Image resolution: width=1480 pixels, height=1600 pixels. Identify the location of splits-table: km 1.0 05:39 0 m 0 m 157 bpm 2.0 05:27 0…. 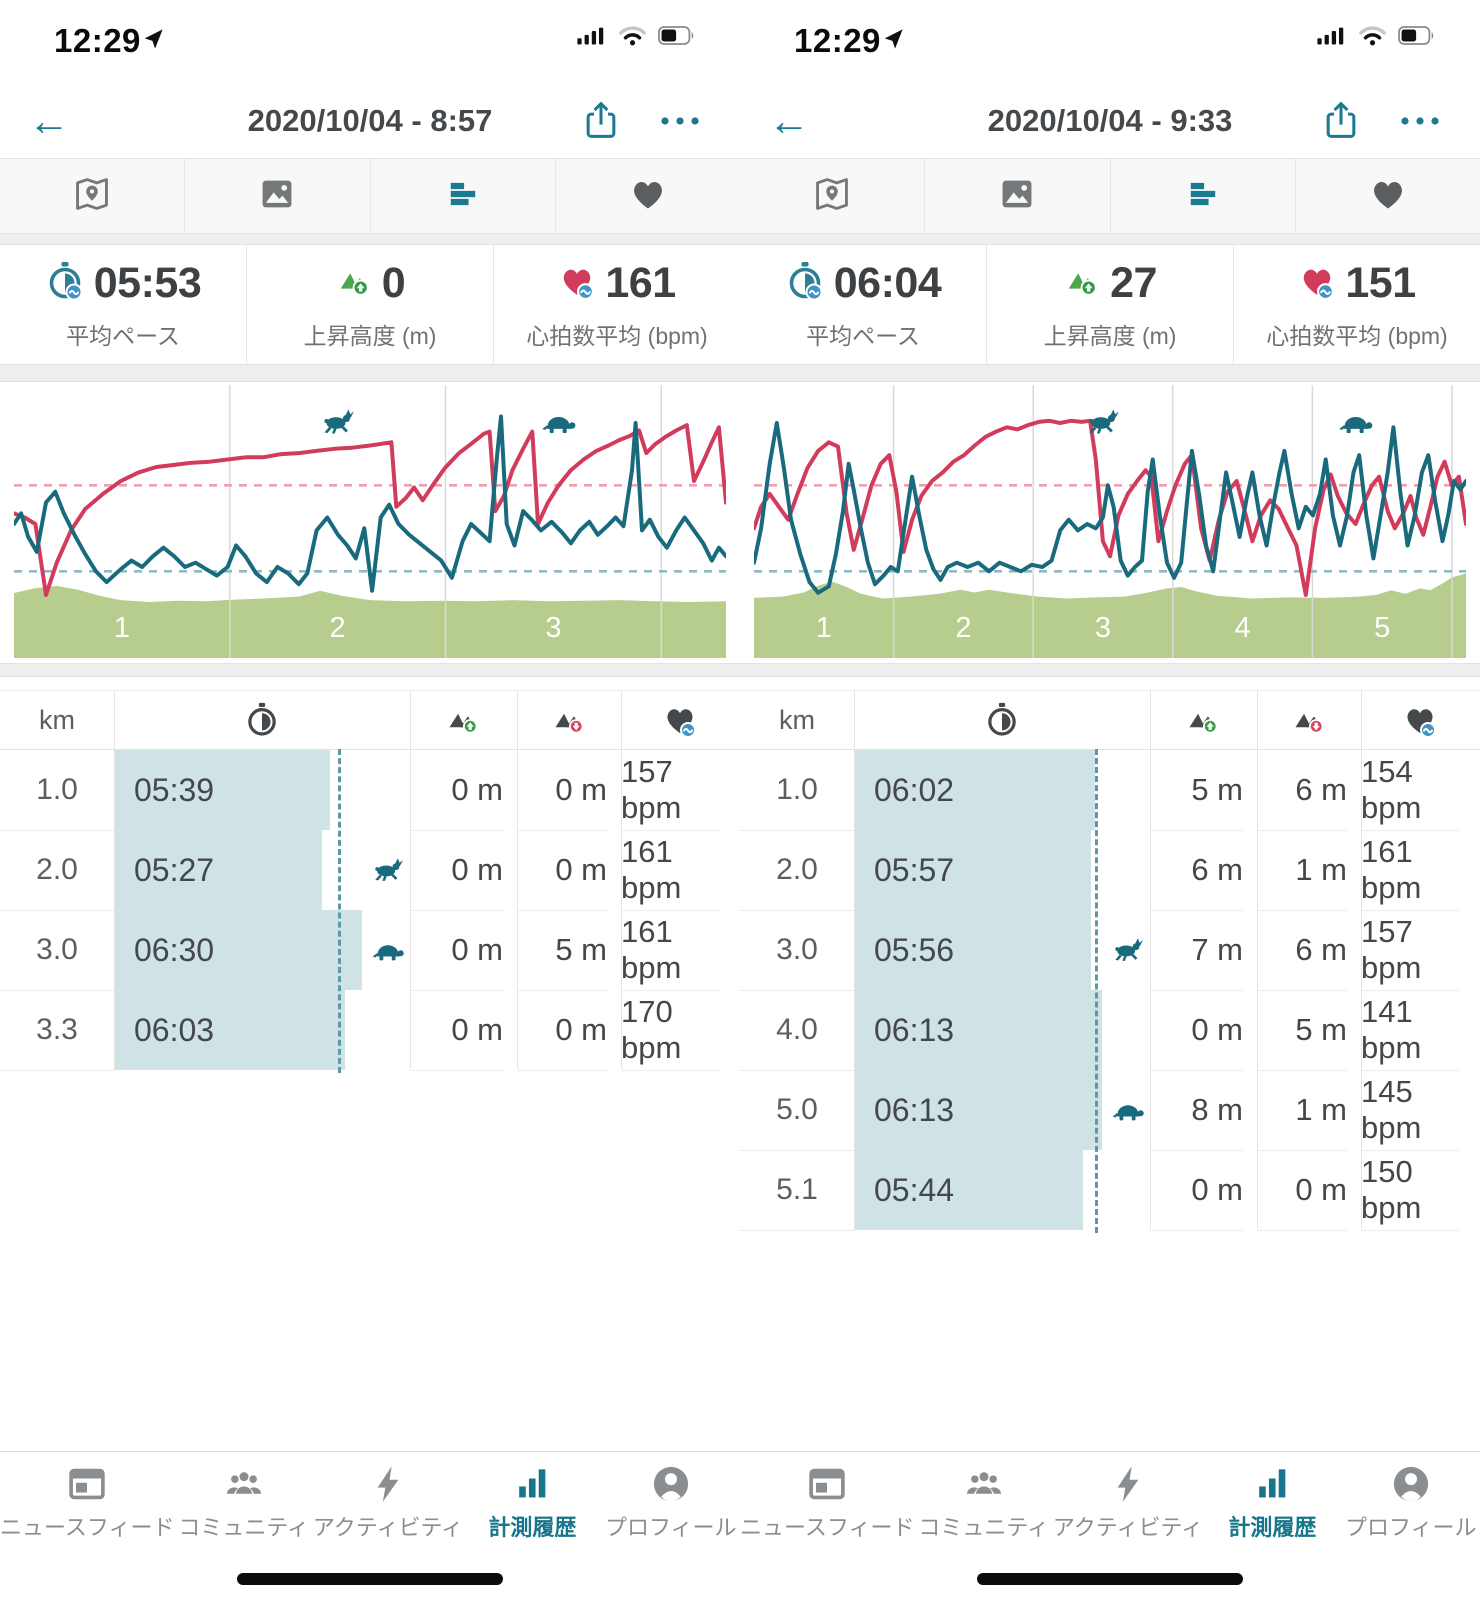
(370, 881).